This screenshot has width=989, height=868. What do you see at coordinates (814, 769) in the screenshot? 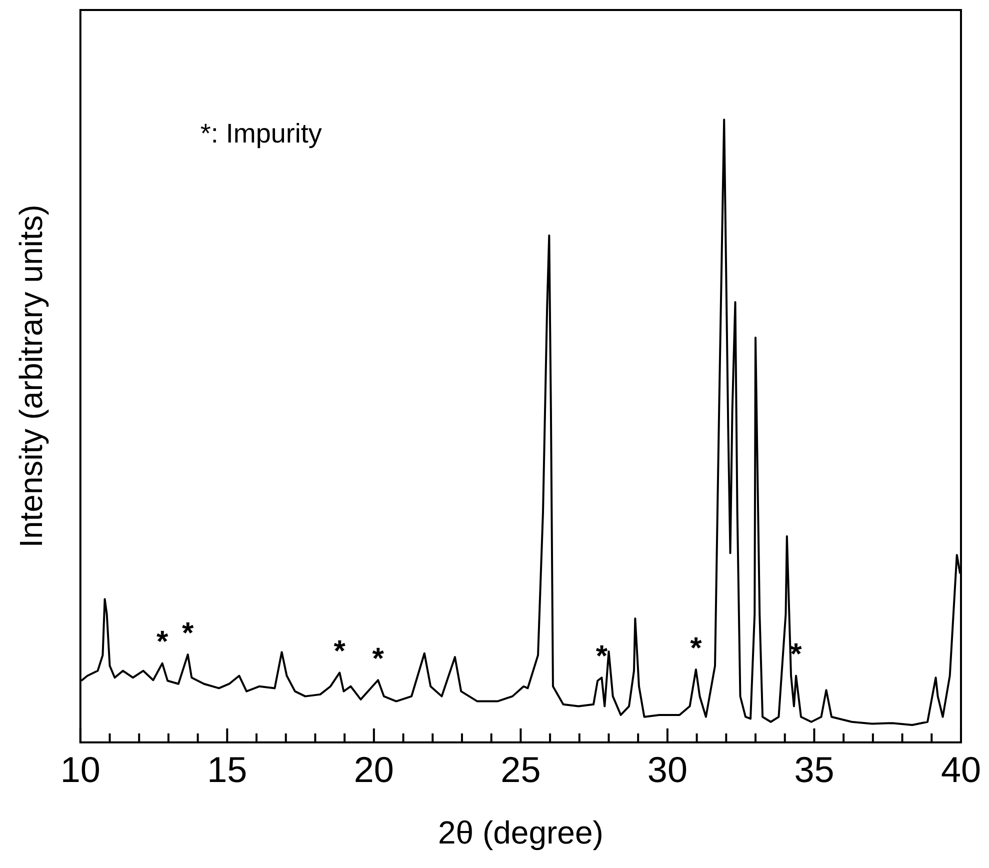
I see `x-tick-label: 35` at bounding box center [814, 769].